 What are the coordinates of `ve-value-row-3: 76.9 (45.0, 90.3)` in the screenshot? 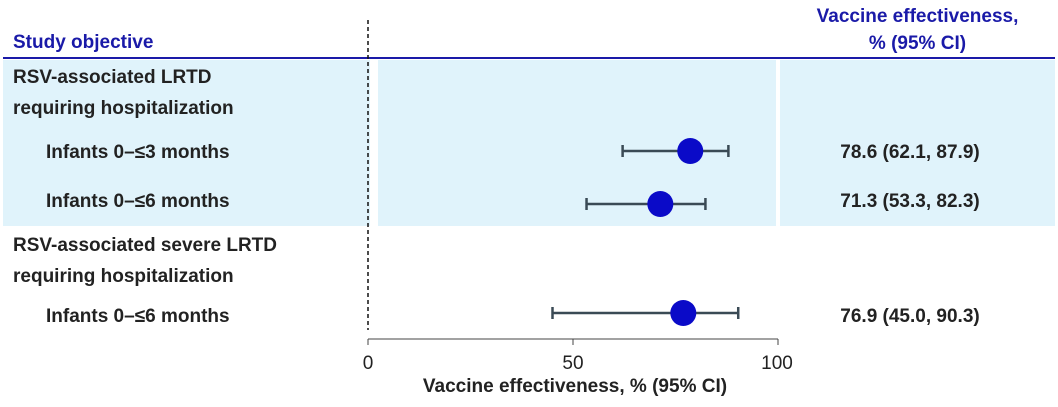 It's located at (910, 316).